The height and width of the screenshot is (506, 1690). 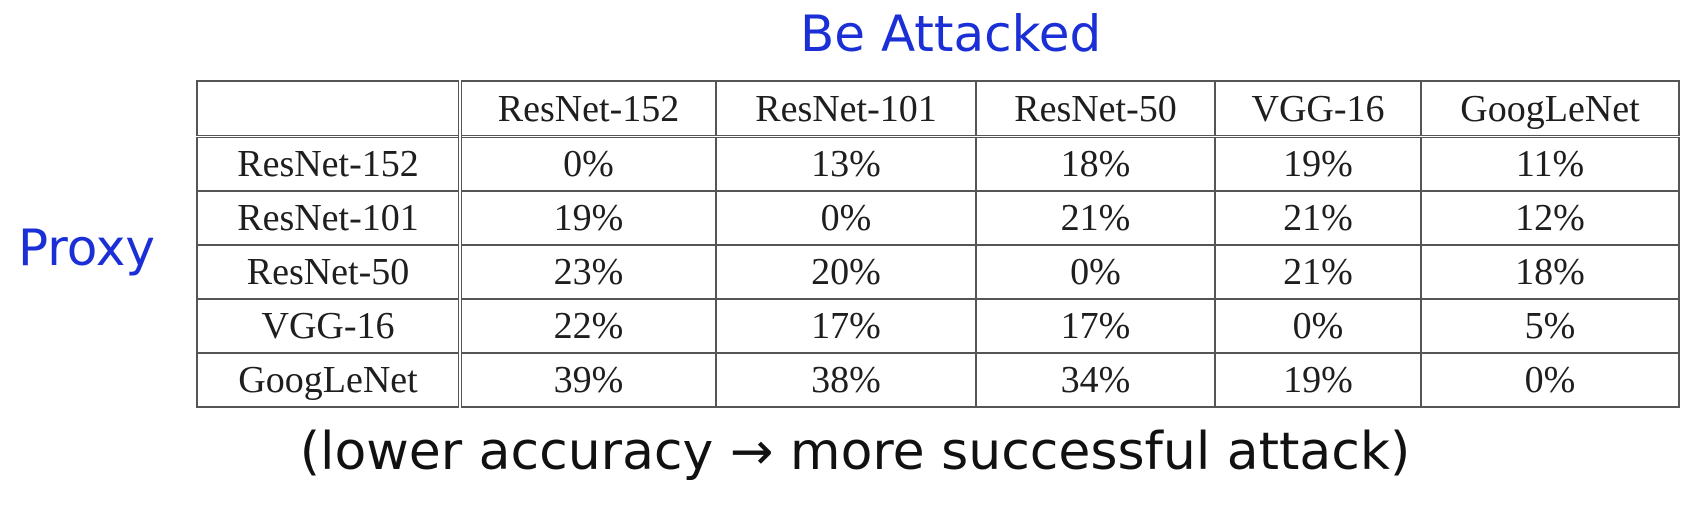 I want to click on table-cell: 23%, so click(x=588, y=272).